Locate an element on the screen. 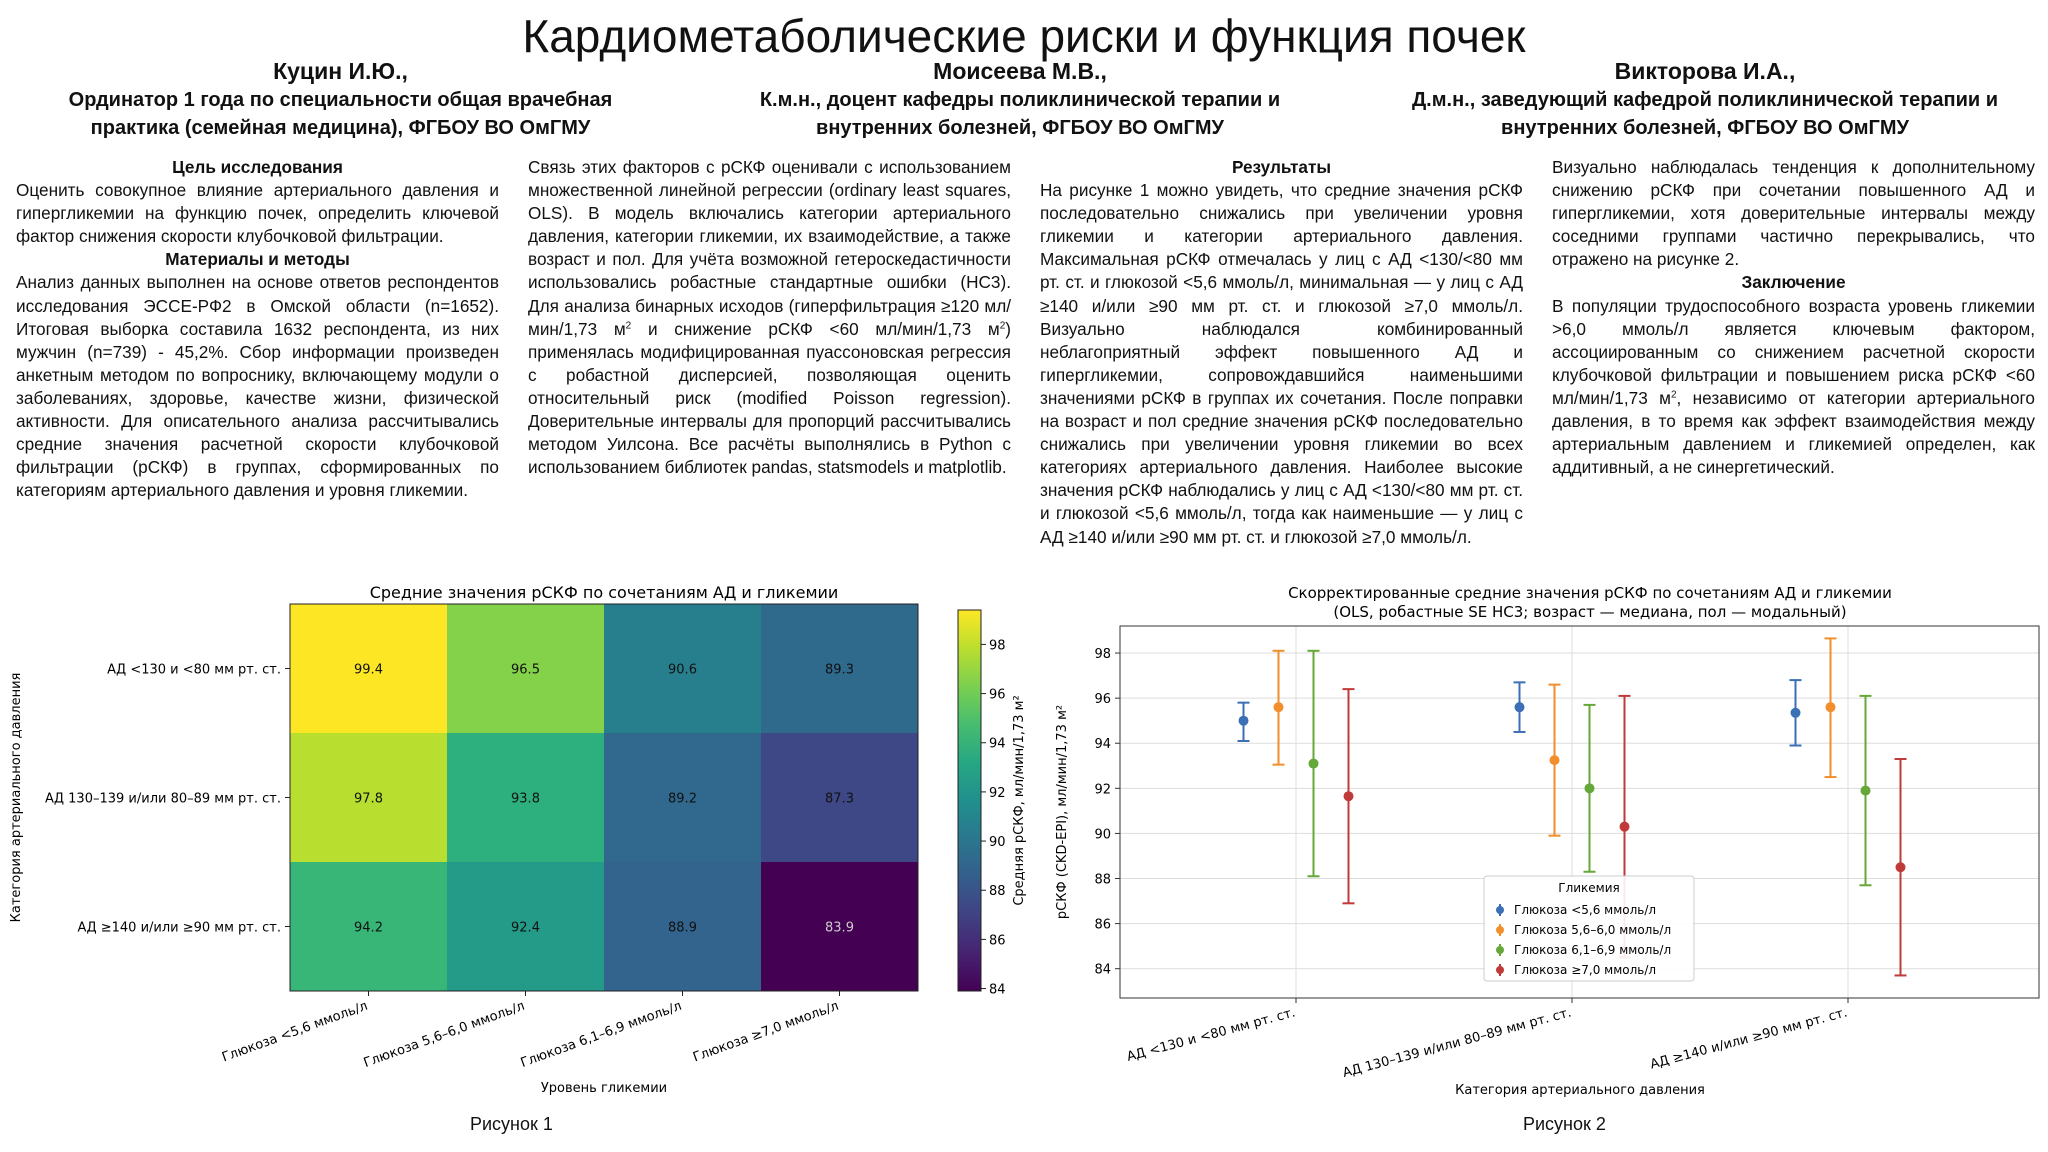 The height and width of the screenshot is (1152, 2048). y-tick-label: 94 is located at coordinates (1102, 744).